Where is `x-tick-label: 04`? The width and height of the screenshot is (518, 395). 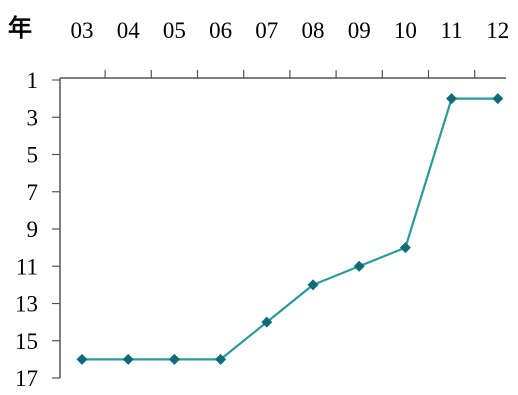
x-tick-label: 04 is located at coordinates (129, 30).